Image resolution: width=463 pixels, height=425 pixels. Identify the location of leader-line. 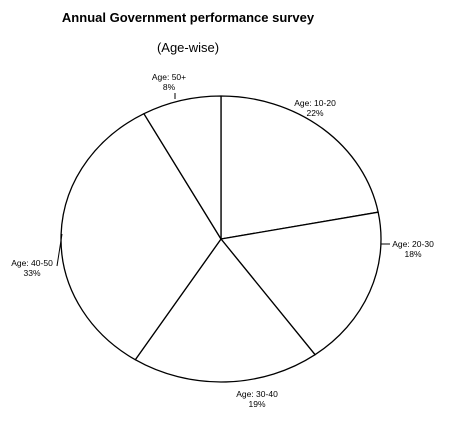
(59, 250).